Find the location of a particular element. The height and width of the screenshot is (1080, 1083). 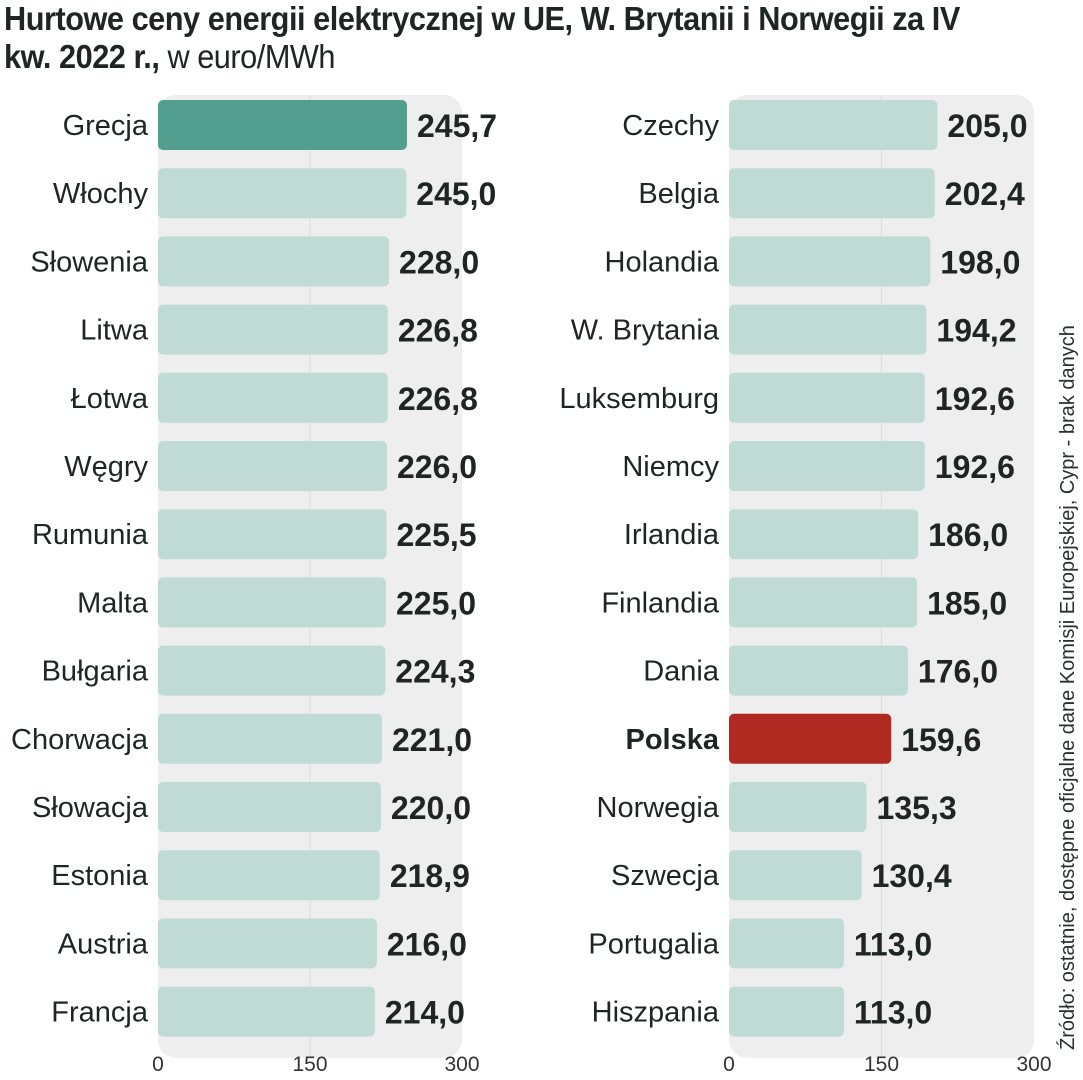

left-category-label-11: Słowacja is located at coordinates (90, 808).